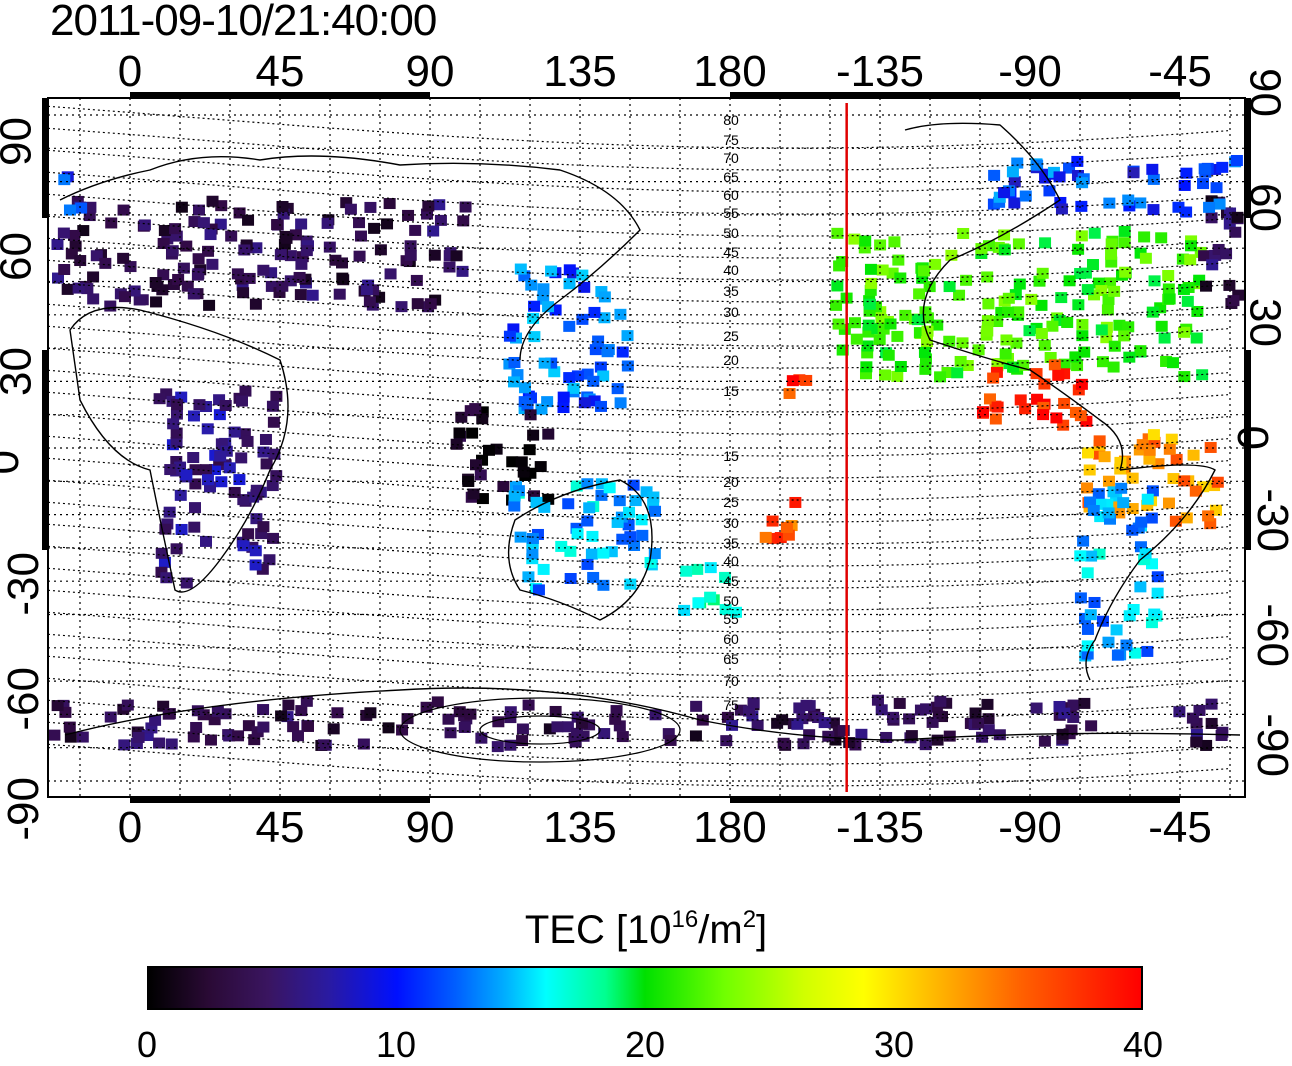  What do you see at coordinates (1014, 296) in the screenshot?
I see `coastline` at bounding box center [1014, 296].